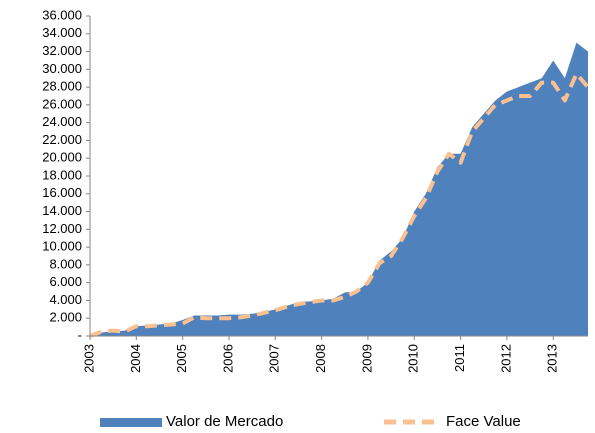 Image resolution: width=595 pixels, height=433 pixels. I want to click on x-tick-label: 2009, so click(366, 358).